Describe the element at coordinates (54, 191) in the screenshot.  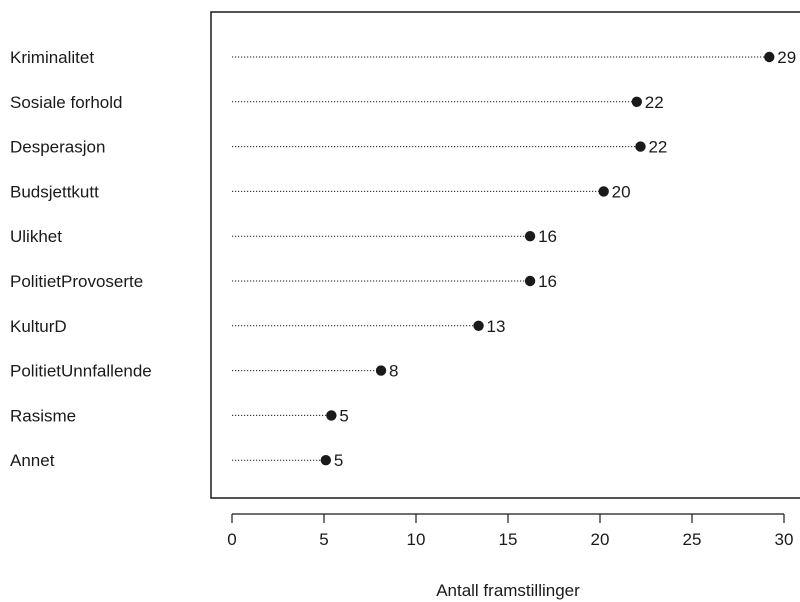
I see `category-label: Budsjettkutt` at that location.